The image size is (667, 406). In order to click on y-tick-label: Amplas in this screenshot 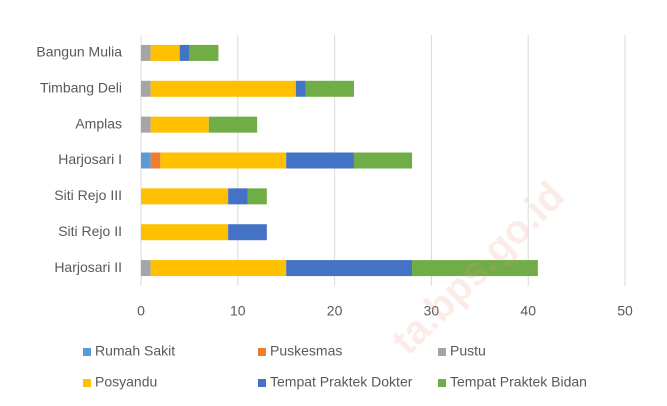, I will do `click(98, 123)`.